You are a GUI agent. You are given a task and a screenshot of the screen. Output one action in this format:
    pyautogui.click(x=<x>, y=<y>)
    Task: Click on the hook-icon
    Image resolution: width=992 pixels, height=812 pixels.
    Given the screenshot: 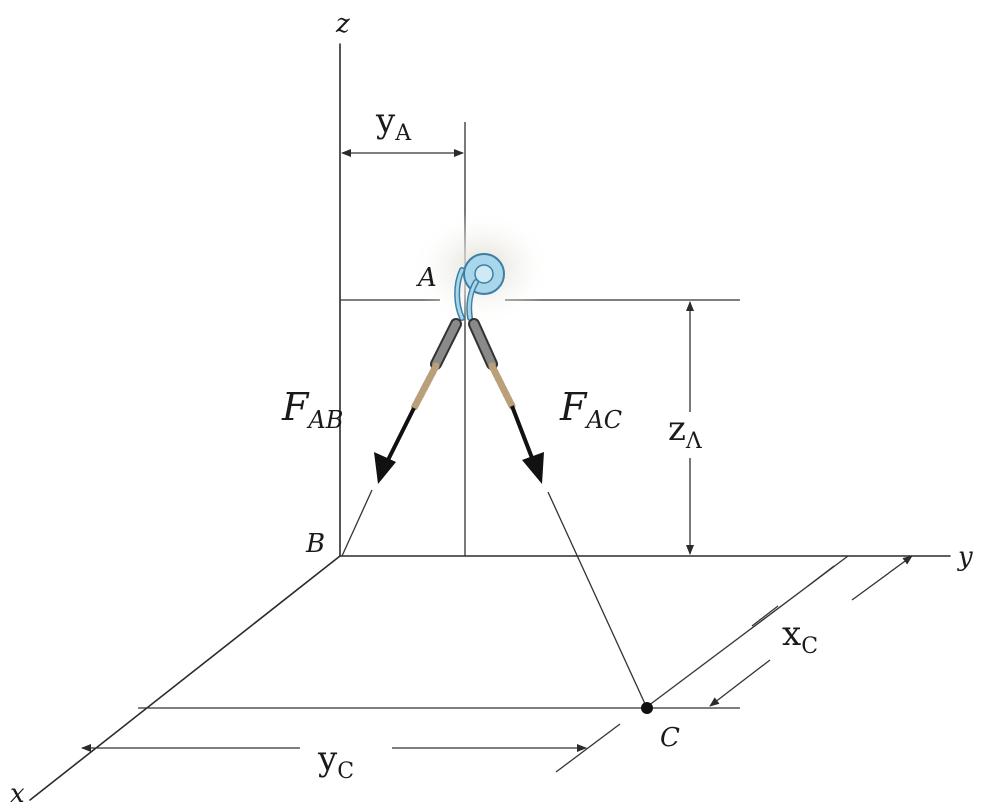 What is the action you would take?
    pyautogui.click(x=482, y=268)
    